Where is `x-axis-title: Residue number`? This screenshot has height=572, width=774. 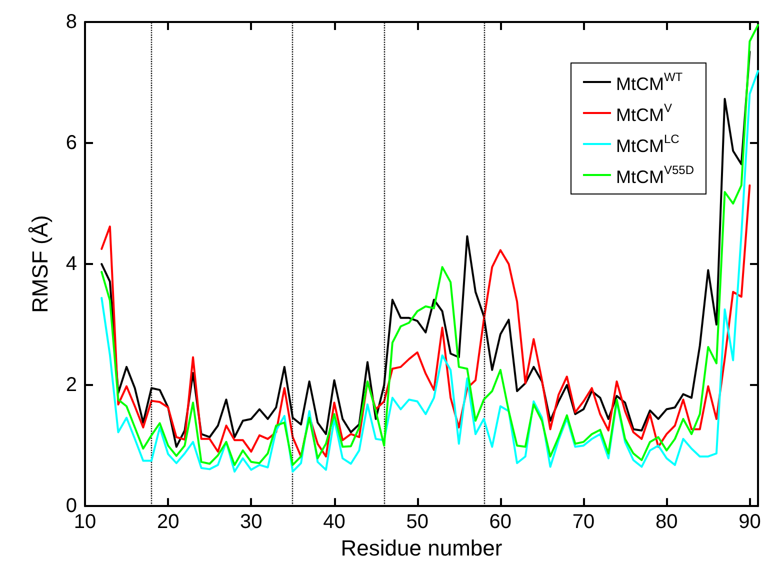 x-axis-title: Residue number is located at coordinates (421, 548).